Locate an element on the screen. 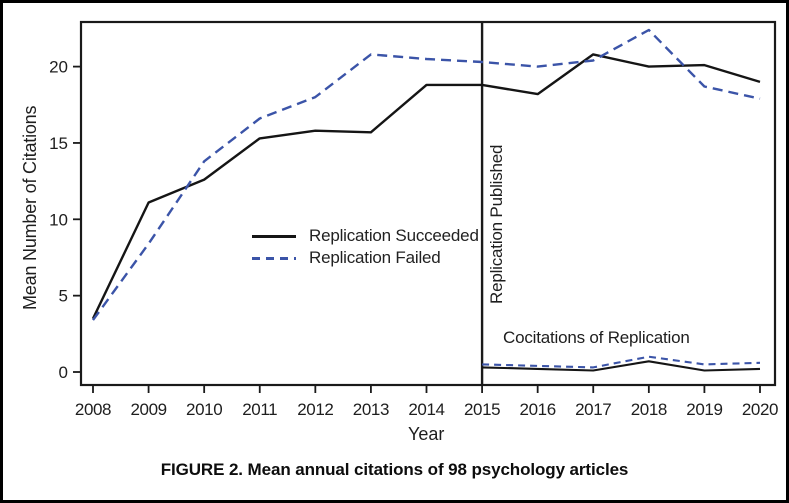 The height and width of the screenshot is (503, 789). x-tick-label: 2012 is located at coordinates (315, 409).